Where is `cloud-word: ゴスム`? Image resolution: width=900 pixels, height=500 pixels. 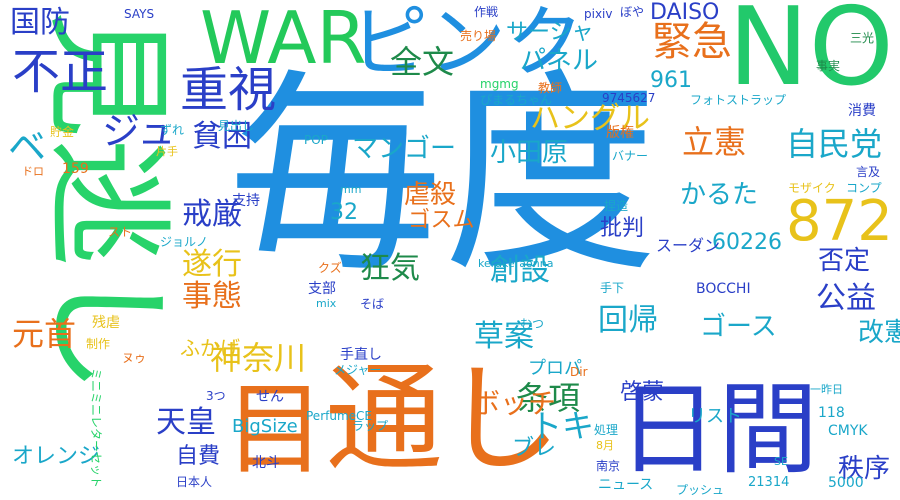 cloud-word: ゴスム is located at coordinates (441, 220).